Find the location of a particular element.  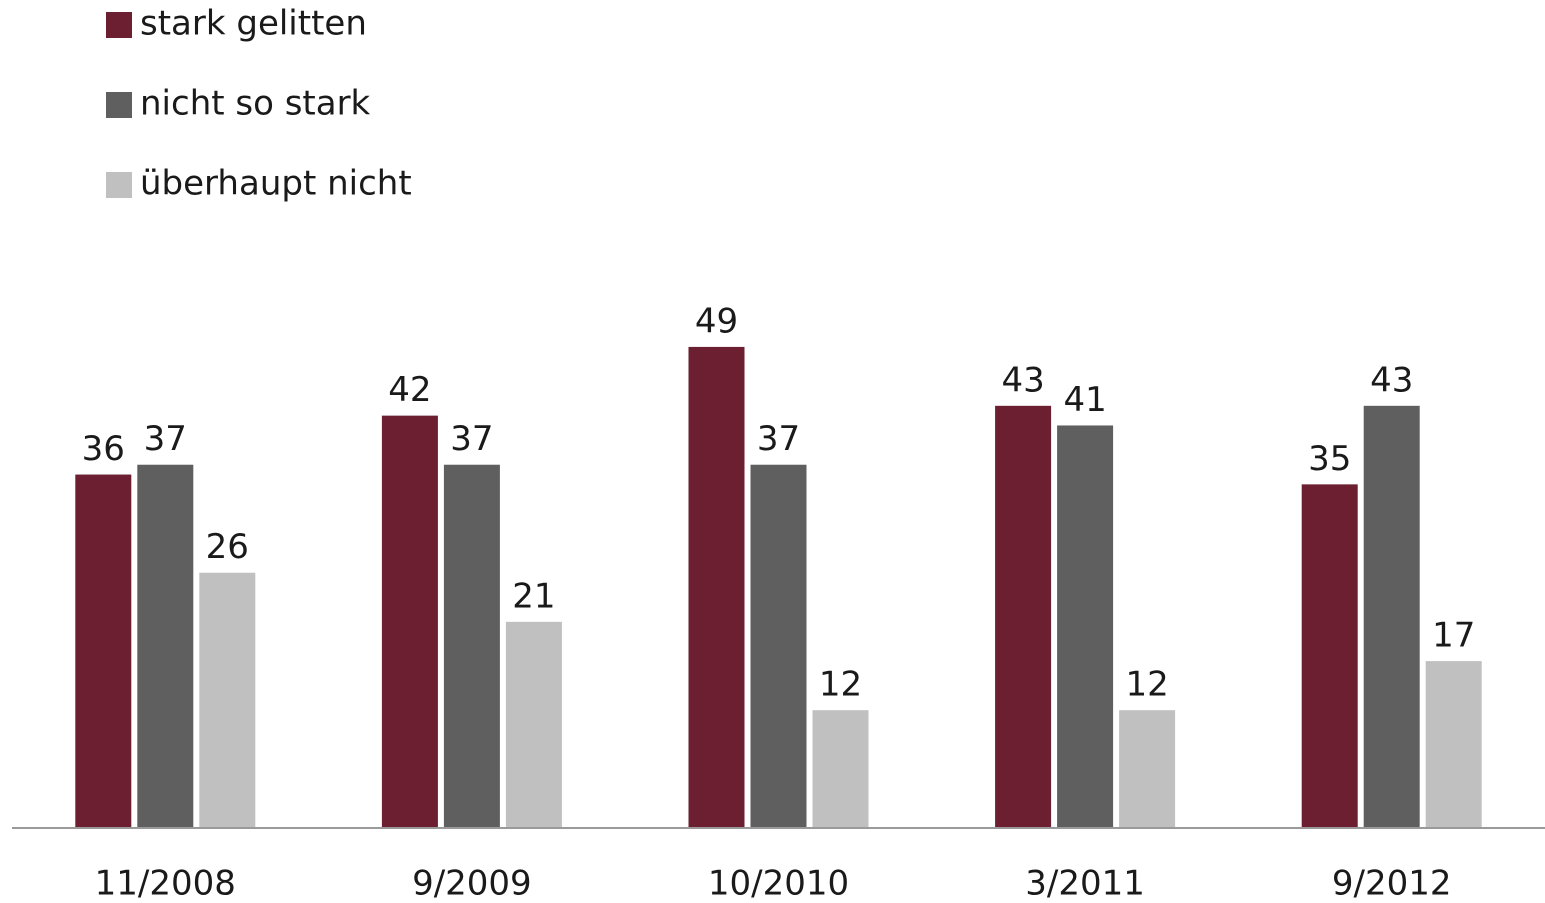

data-label: 42 is located at coordinates (409, 390).